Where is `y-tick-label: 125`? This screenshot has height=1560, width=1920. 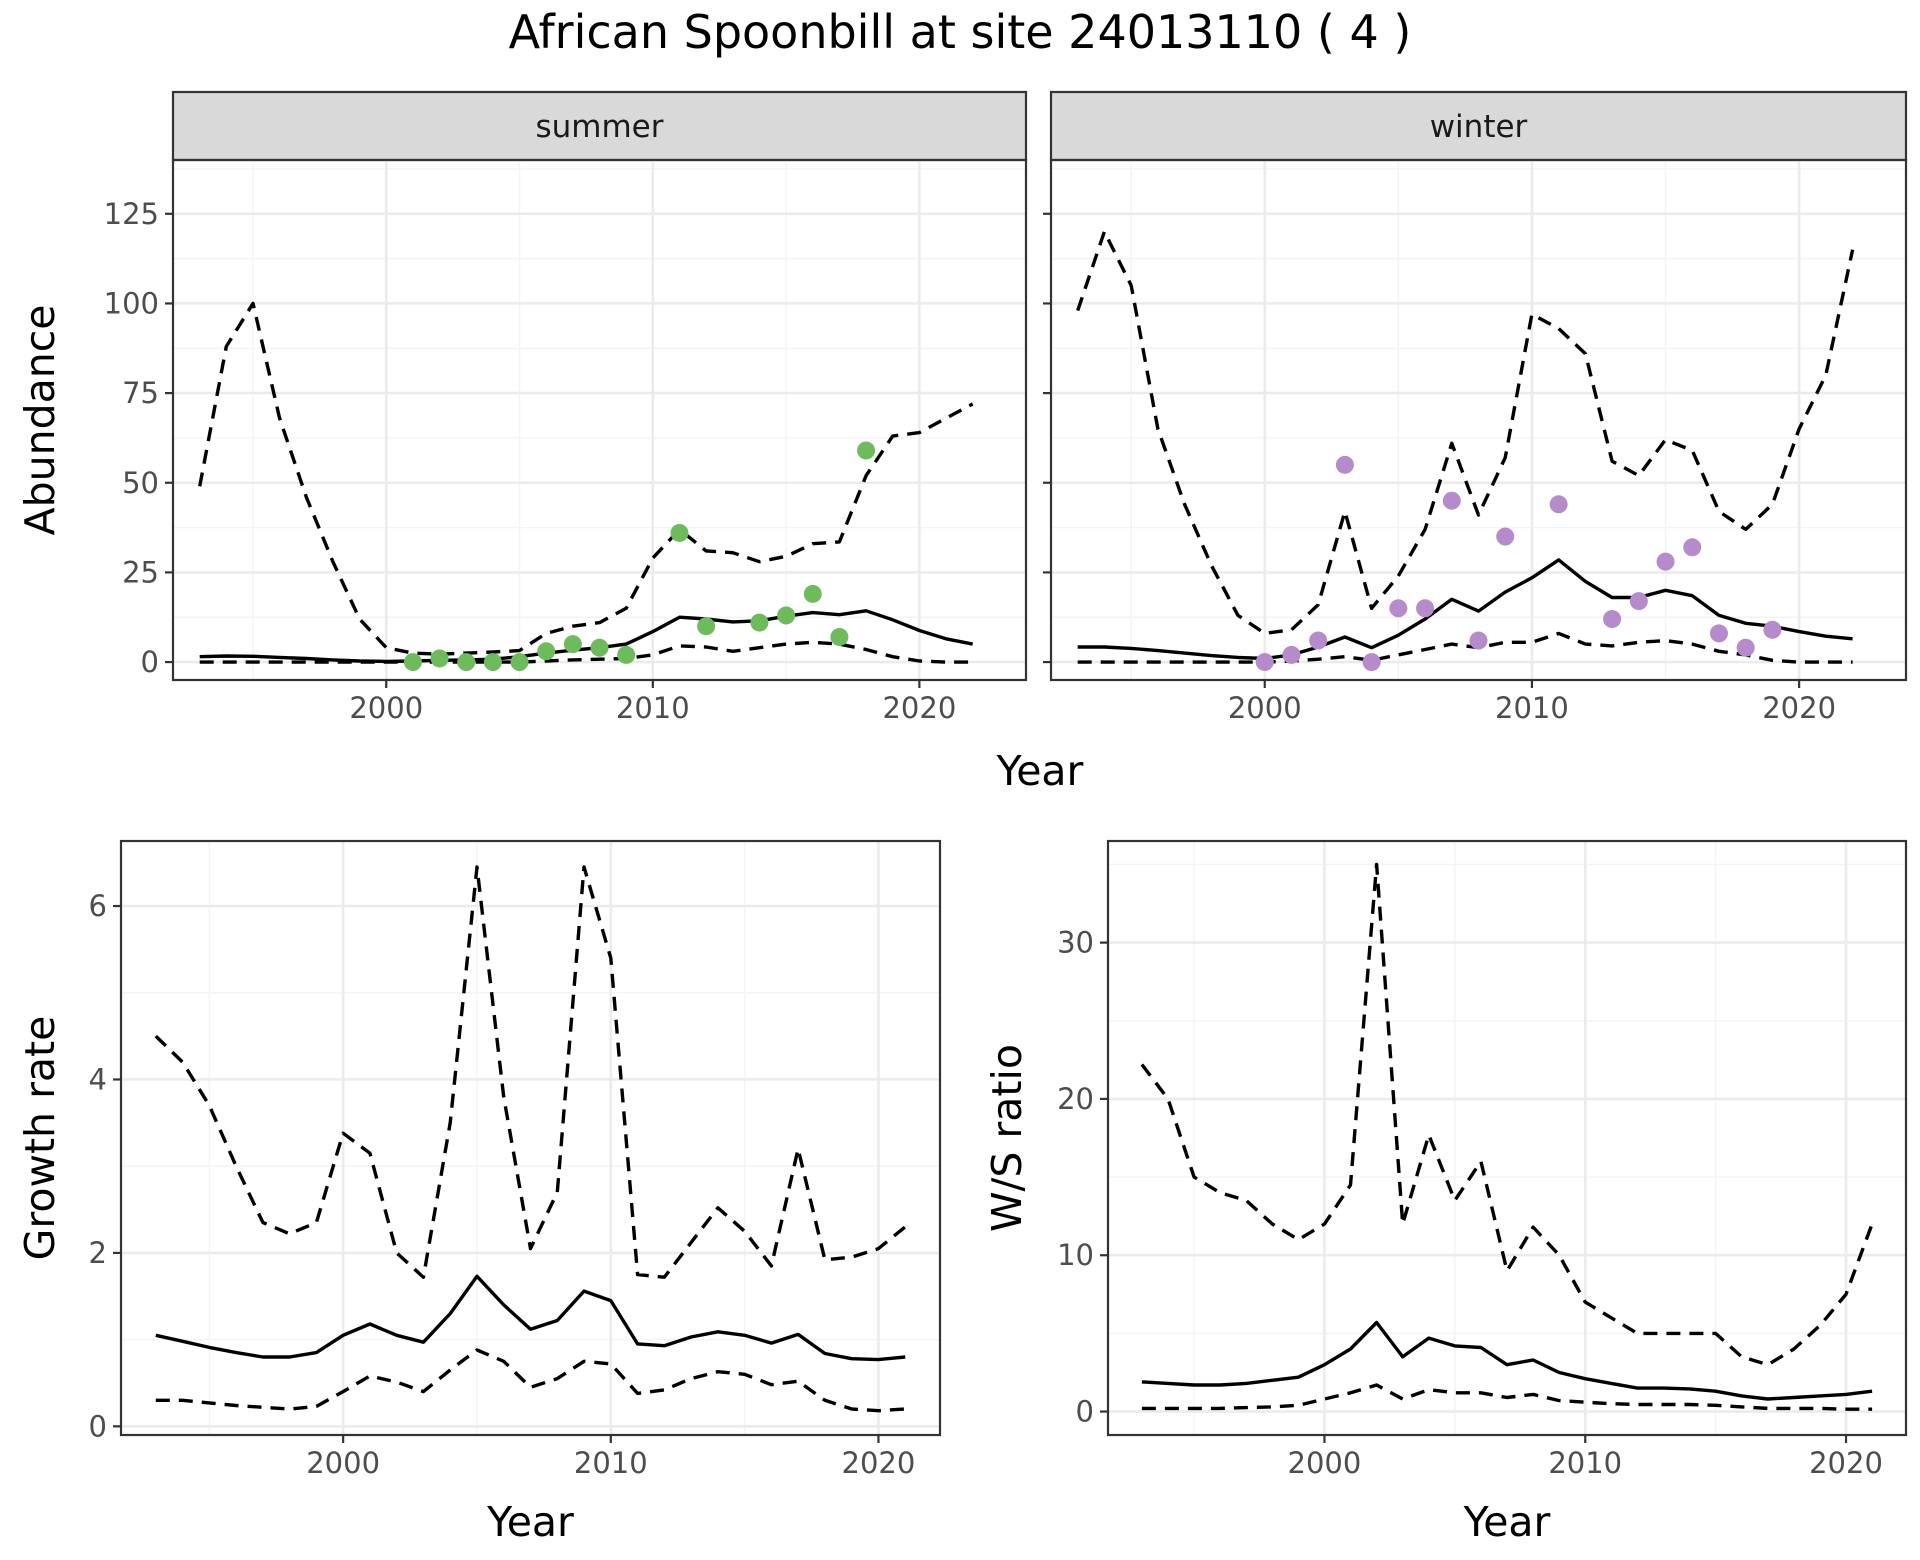
y-tick-label: 125 is located at coordinates (131, 214).